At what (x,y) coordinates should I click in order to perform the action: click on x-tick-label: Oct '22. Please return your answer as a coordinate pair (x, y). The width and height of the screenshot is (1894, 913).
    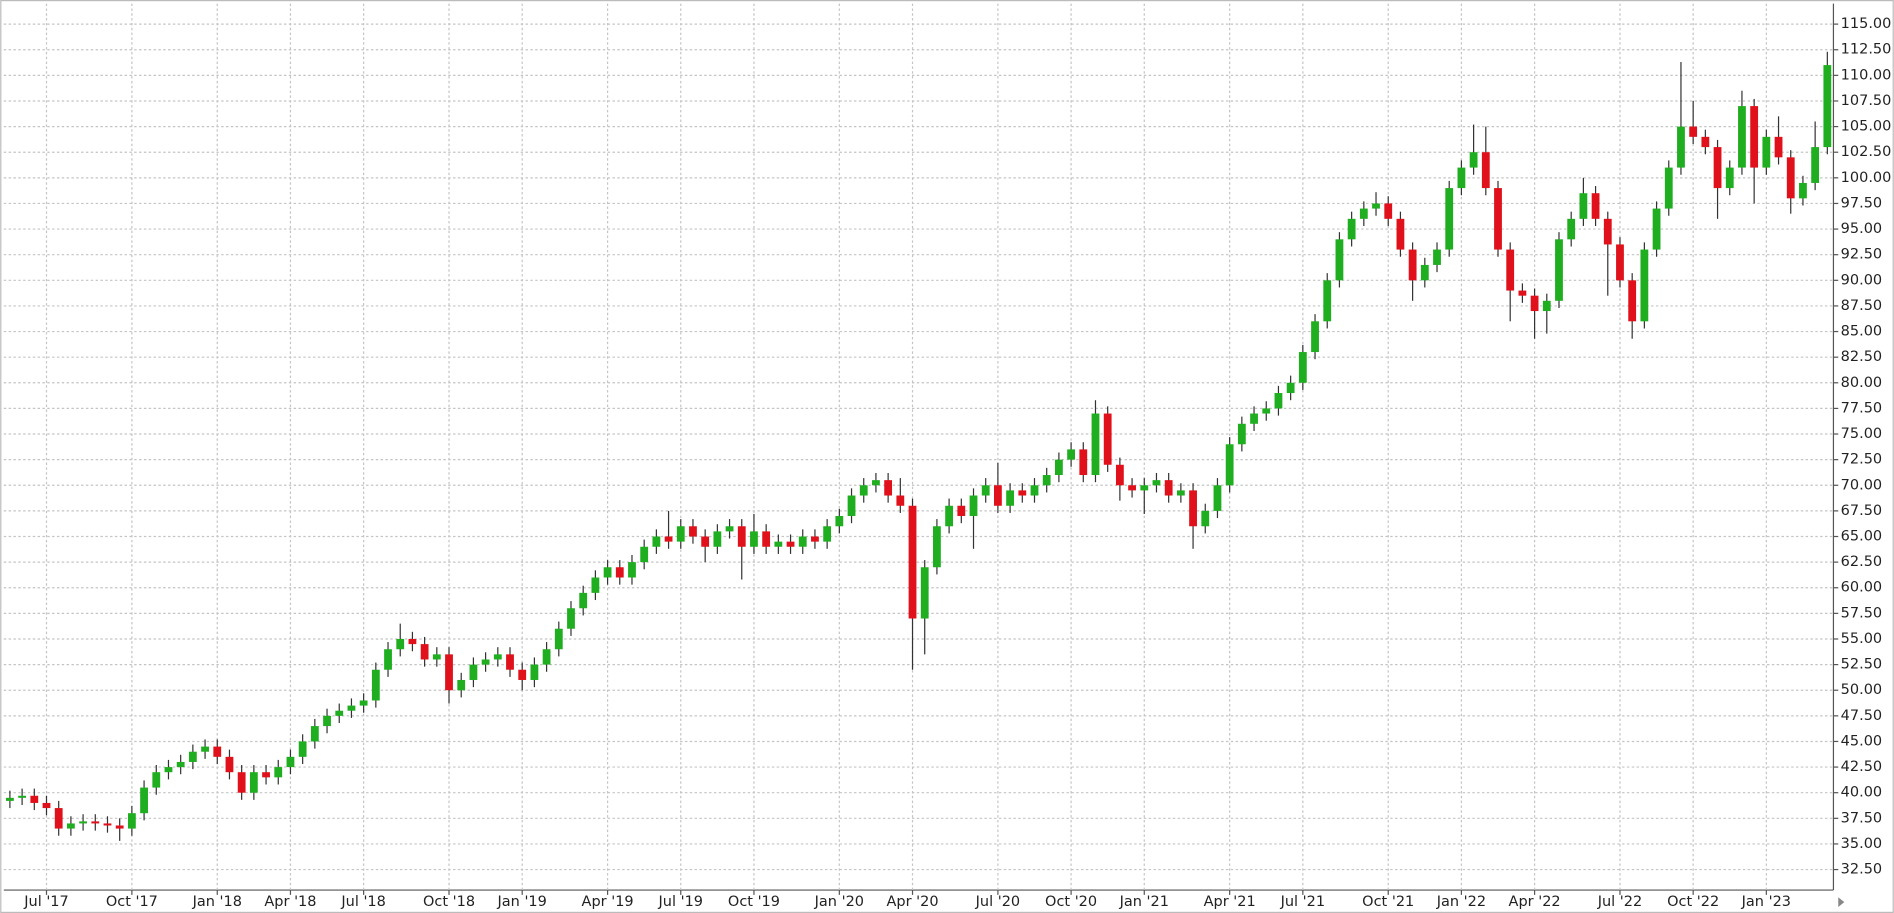
    Looking at the image, I should click on (1693, 902).